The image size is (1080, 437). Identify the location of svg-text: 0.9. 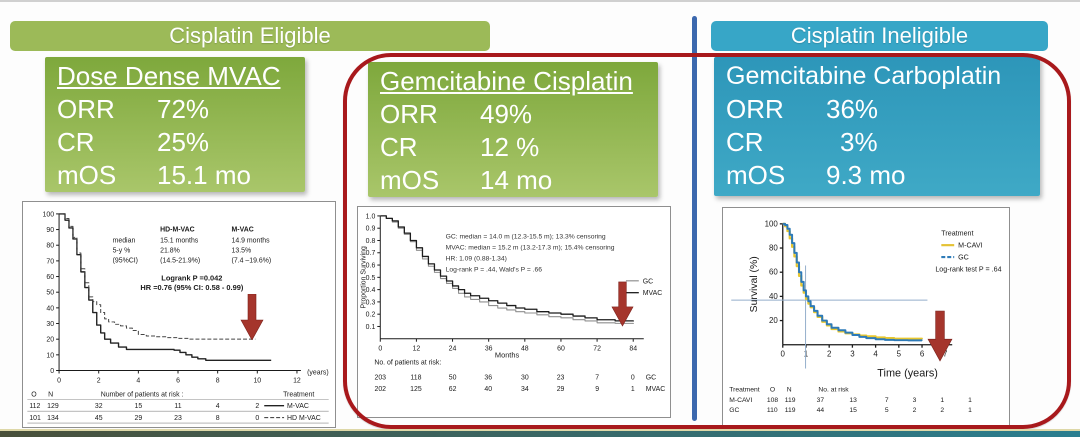
(371, 229).